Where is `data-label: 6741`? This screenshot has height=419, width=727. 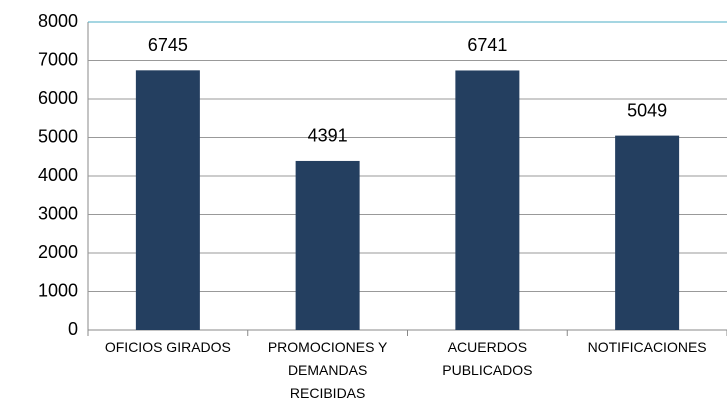
data-label: 6741 is located at coordinates (487, 45).